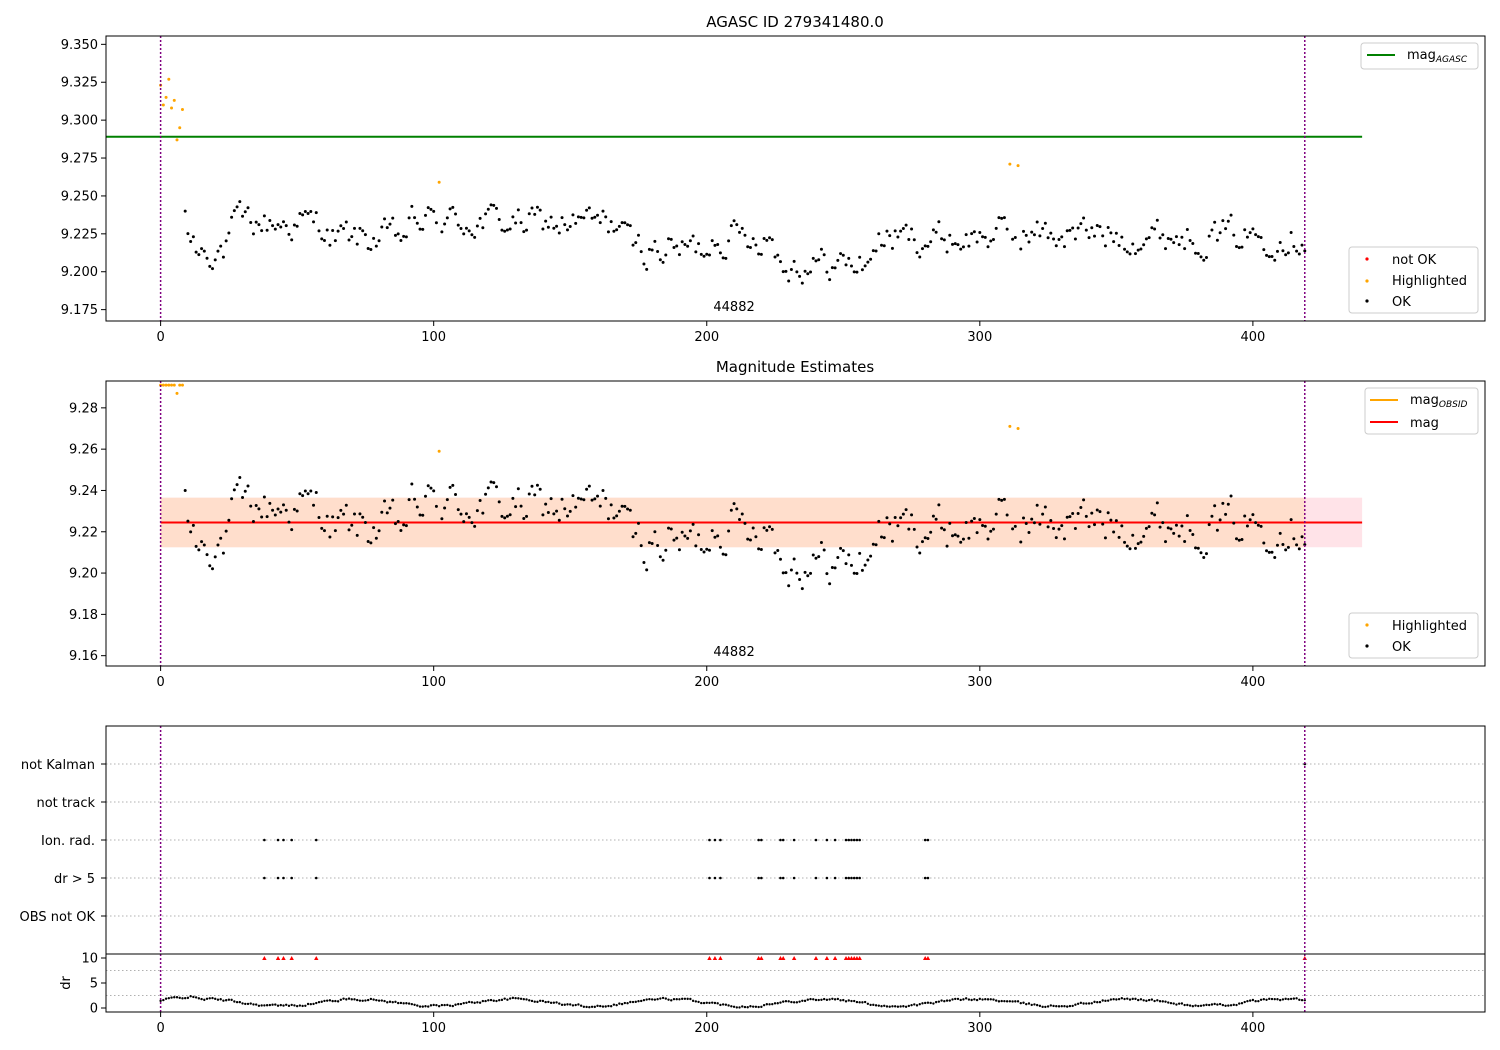  What do you see at coordinates (83, 491) in the screenshot?
I see `y-tick-label: 9.24` at bounding box center [83, 491].